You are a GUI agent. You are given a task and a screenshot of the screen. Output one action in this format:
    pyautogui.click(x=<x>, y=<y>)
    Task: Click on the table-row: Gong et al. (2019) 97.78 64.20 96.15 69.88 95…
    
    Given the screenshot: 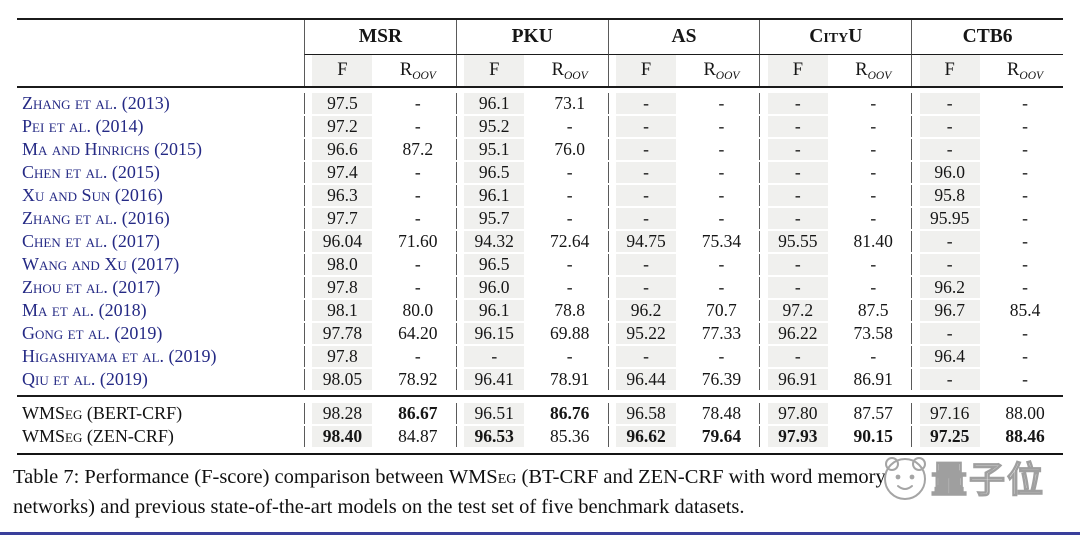 What is the action you would take?
    pyautogui.click(x=540, y=333)
    